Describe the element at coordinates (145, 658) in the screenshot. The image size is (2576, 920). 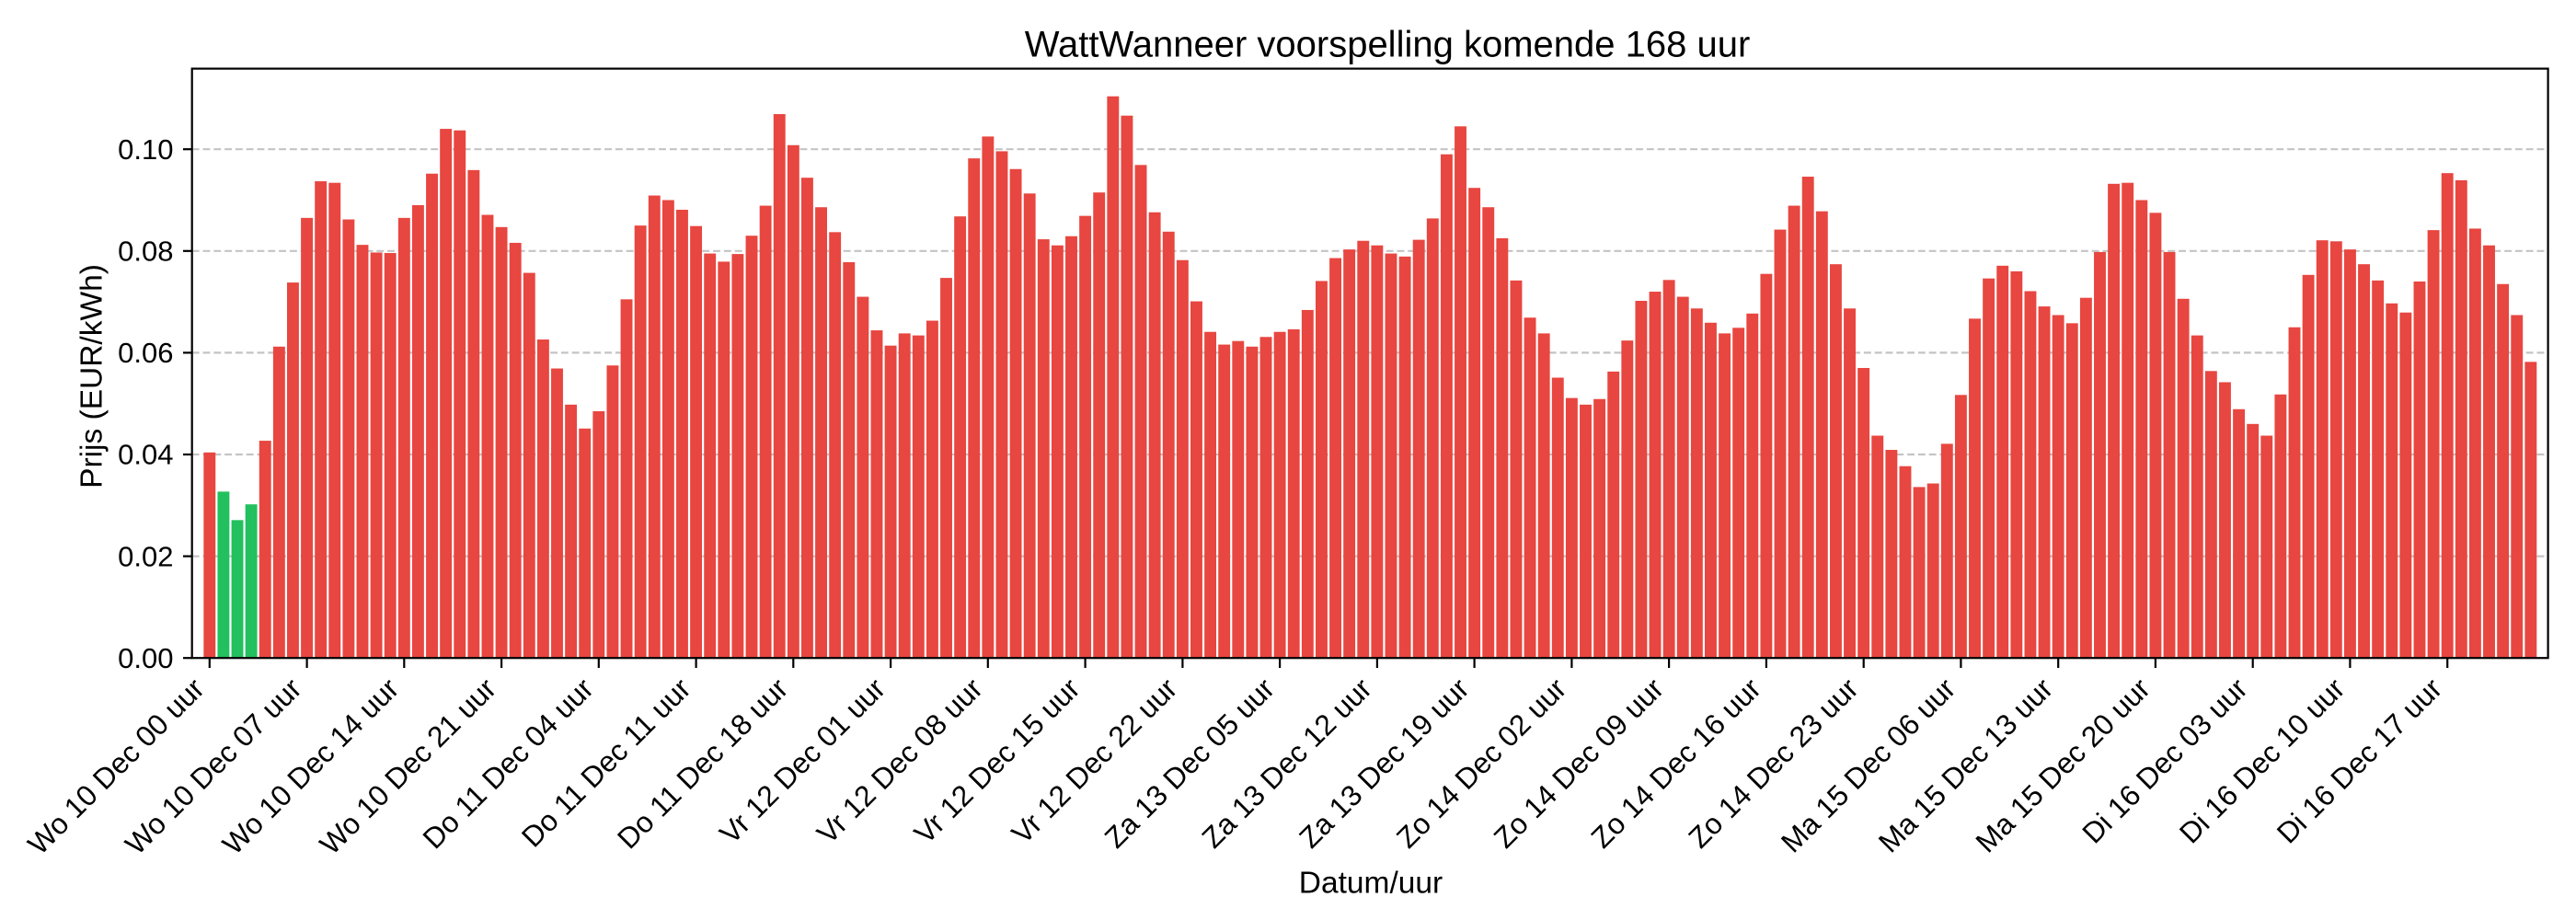
I see `svg-text: 0.00` at that location.